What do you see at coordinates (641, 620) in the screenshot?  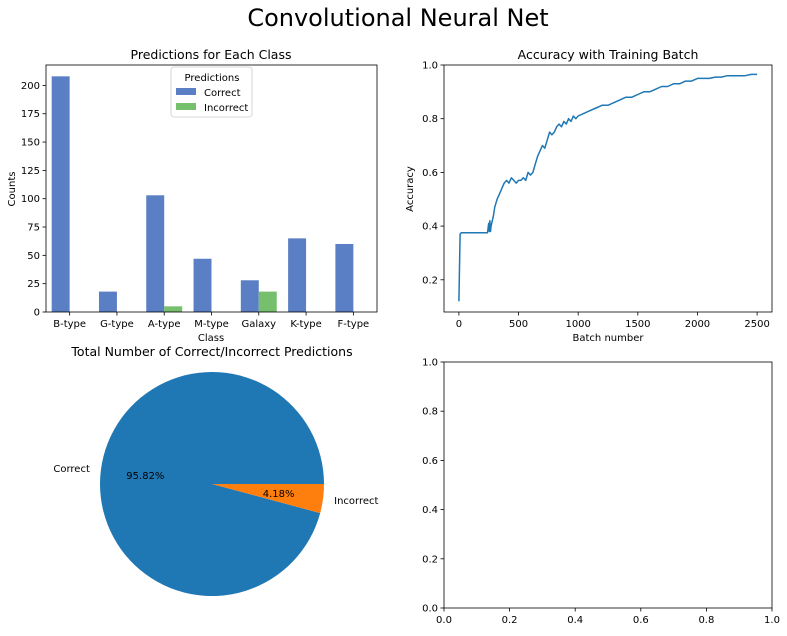 I see `x-tick-label: 0.6` at bounding box center [641, 620].